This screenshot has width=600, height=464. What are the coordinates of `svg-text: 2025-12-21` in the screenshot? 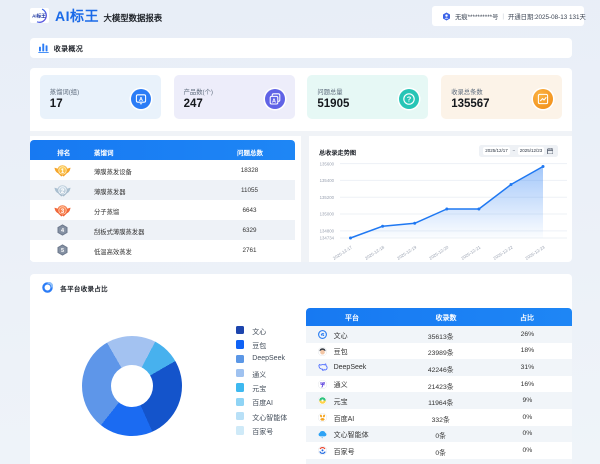 It's located at (471, 252).